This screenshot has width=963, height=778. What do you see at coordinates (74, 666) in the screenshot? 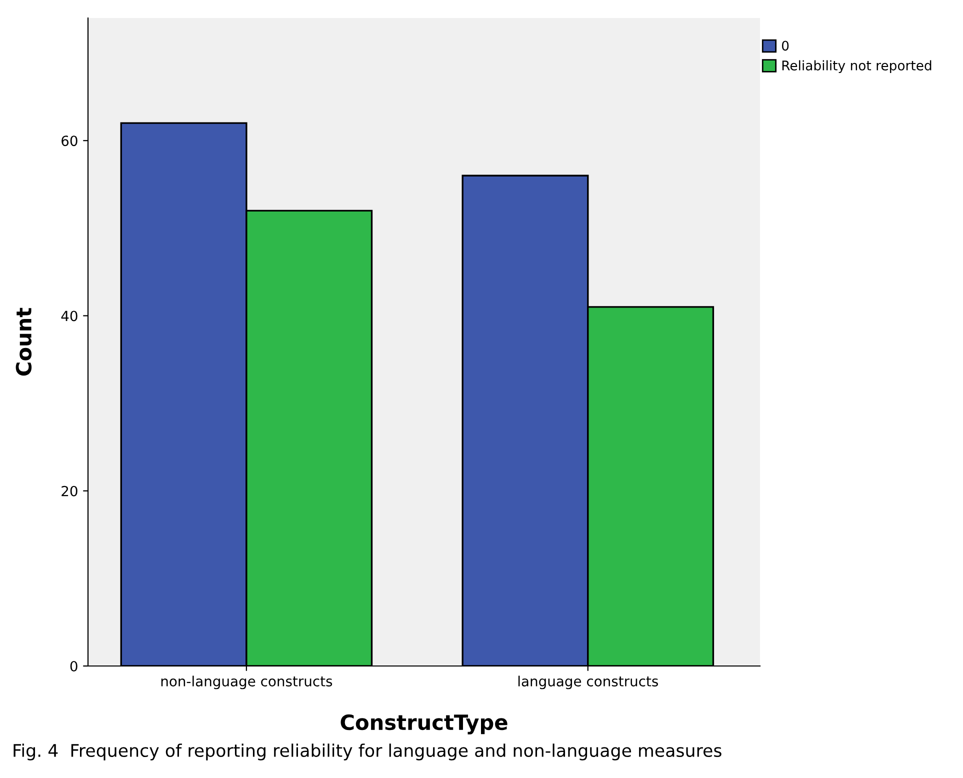
I see `y-tick-label: 0` at bounding box center [74, 666].